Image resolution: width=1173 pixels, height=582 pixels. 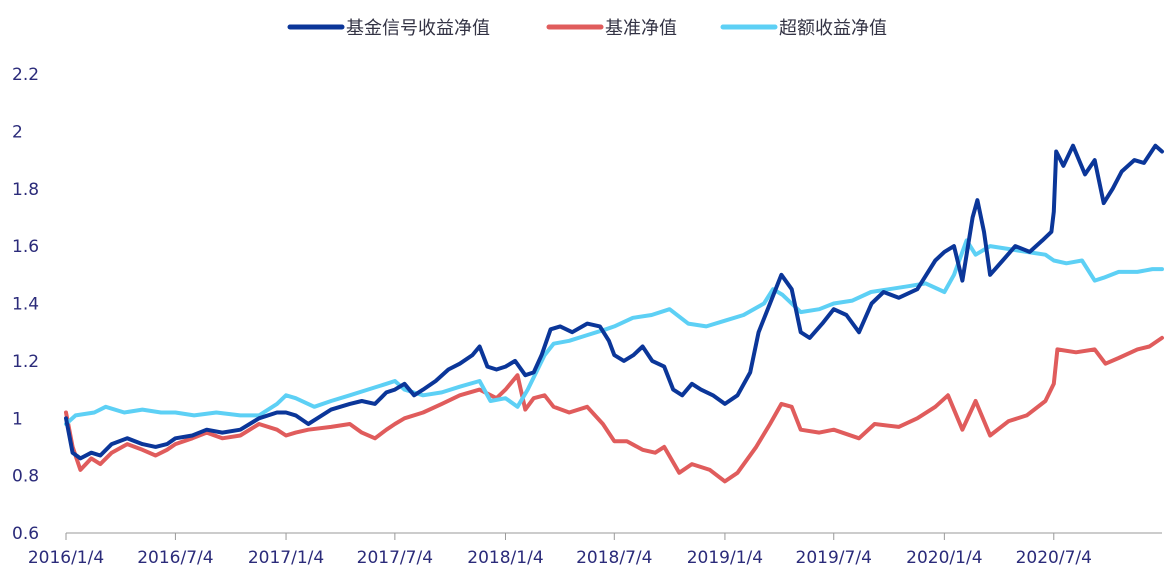 What do you see at coordinates (505, 558) in the screenshot?
I see `x-tick-label: 2018/1/4` at bounding box center [505, 558].